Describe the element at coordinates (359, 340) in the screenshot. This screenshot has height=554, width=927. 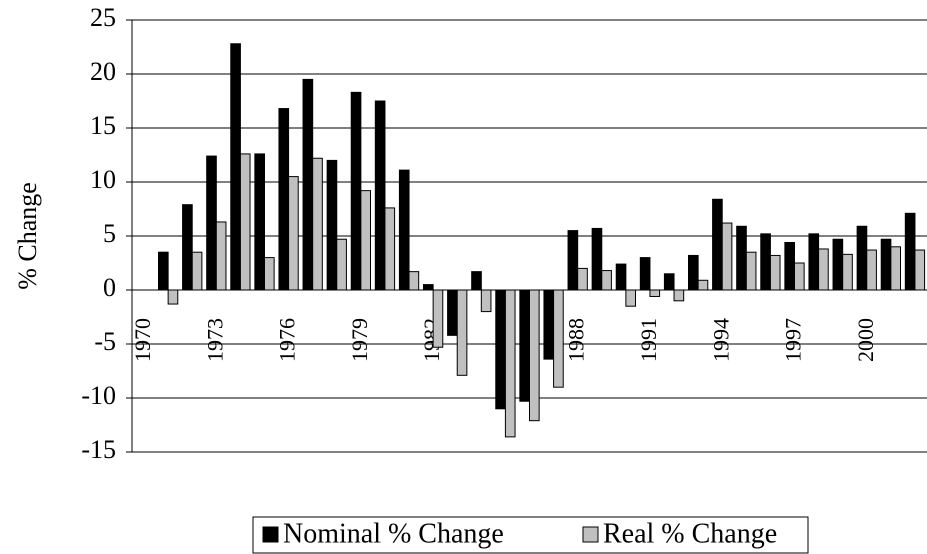
I see `x-tick-label: 1979` at that location.